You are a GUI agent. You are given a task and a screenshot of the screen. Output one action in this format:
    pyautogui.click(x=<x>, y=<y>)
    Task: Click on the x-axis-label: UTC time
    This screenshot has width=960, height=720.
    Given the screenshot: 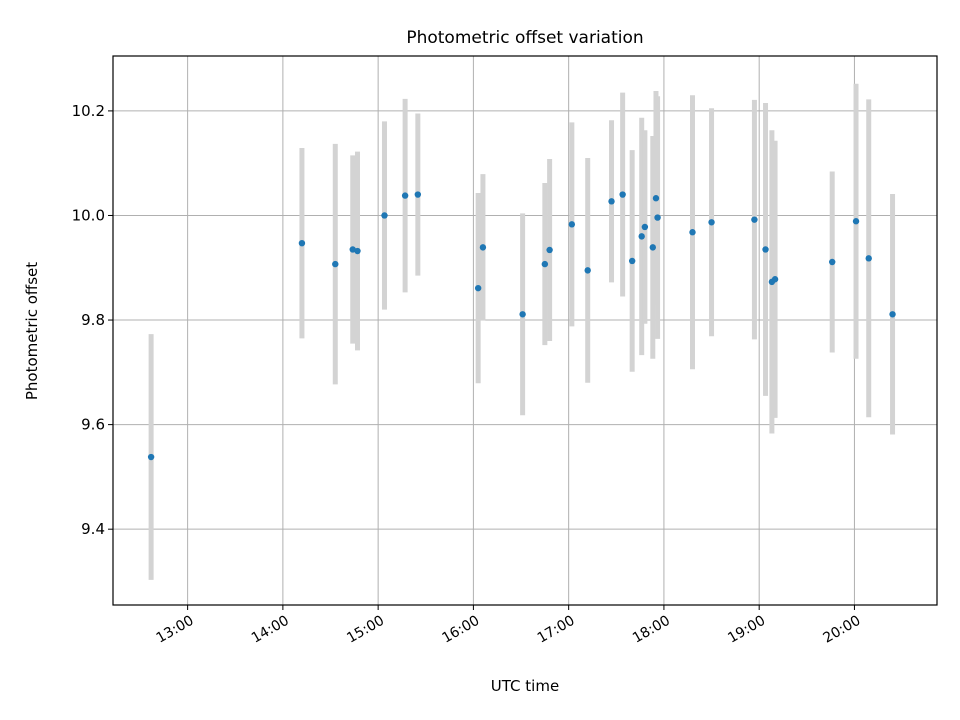 What is the action you would take?
    pyautogui.click(x=525, y=686)
    